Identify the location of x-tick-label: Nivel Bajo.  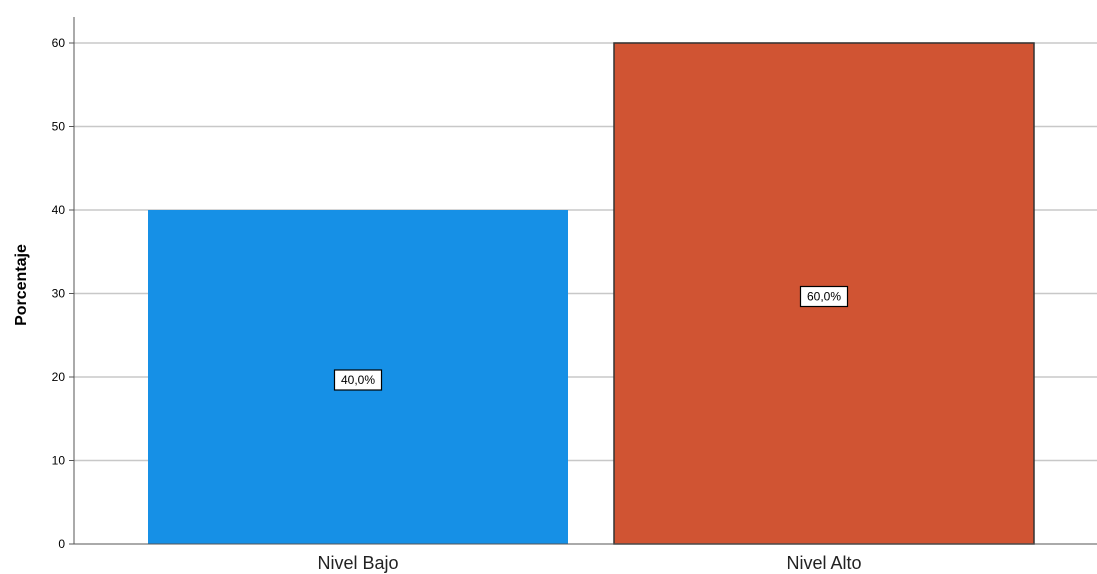
(357, 563).